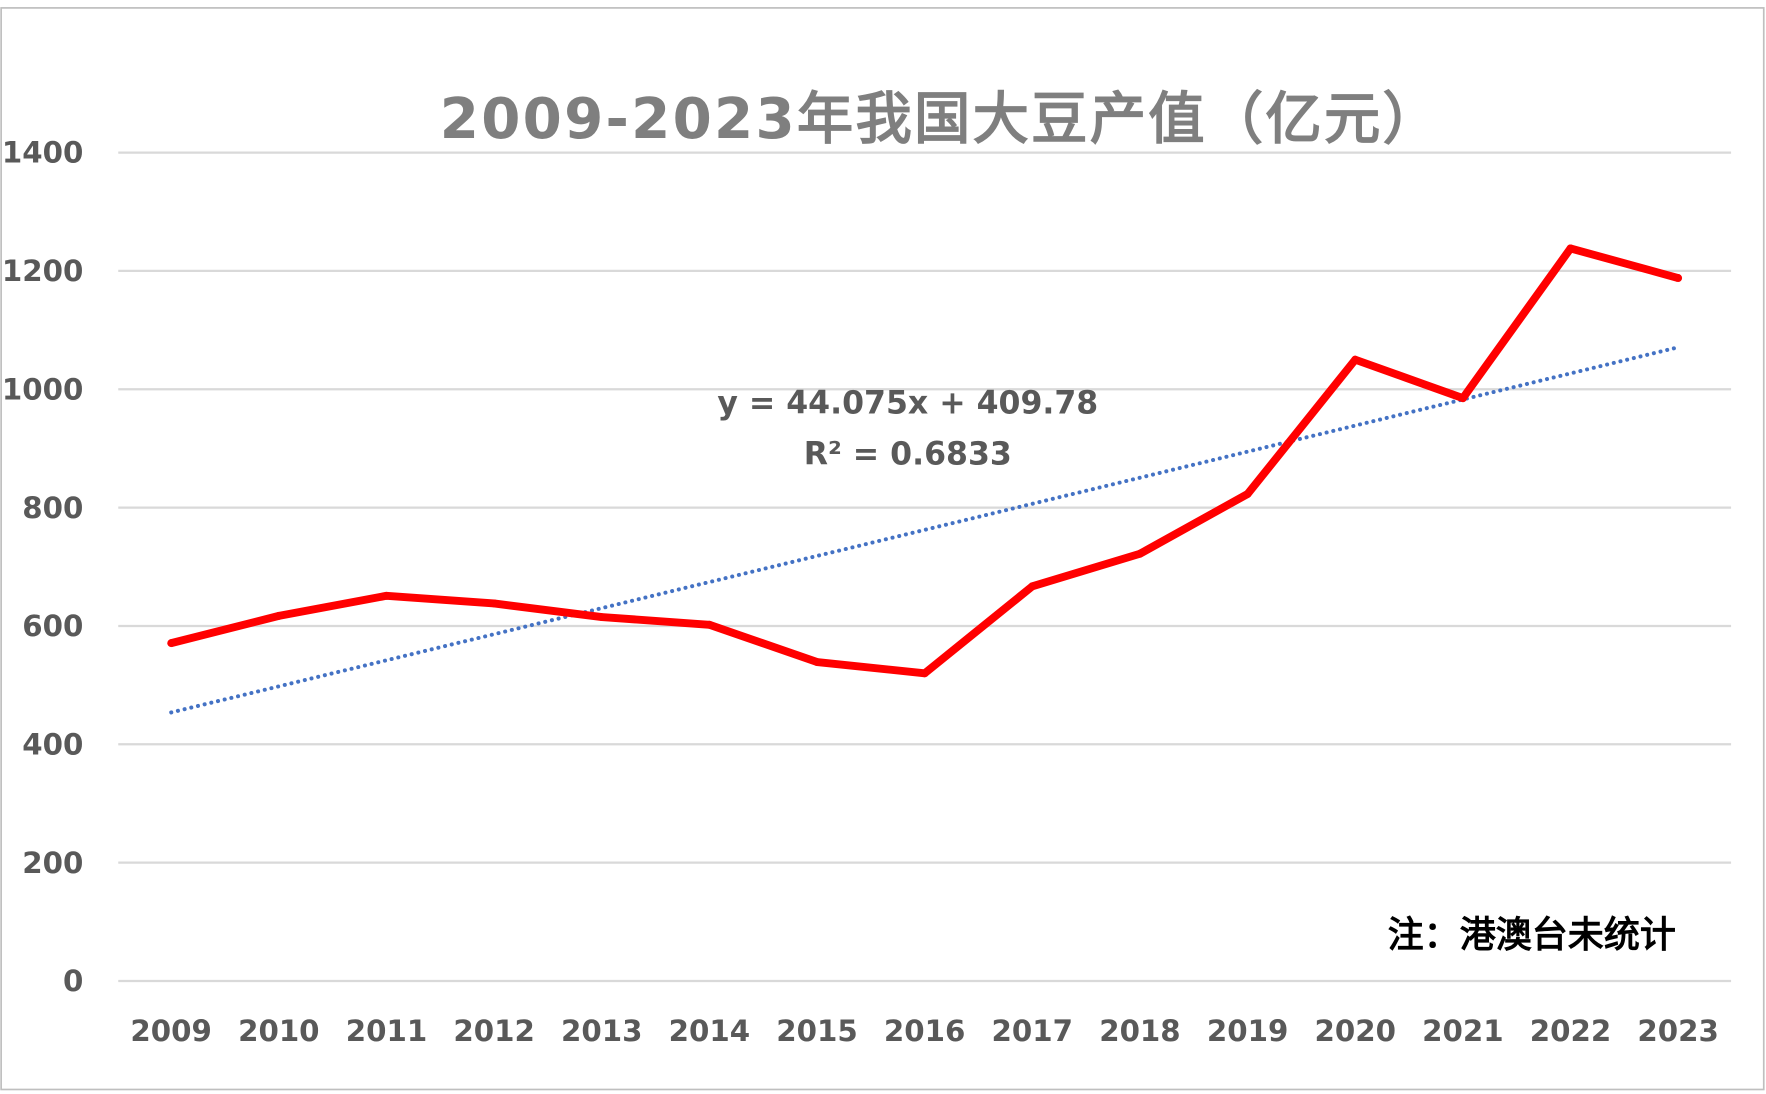 Image resolution: width=1766 pixels, height=1094 pixels. I want to click on x-tick-label: 2018, so click(1139, 1031).